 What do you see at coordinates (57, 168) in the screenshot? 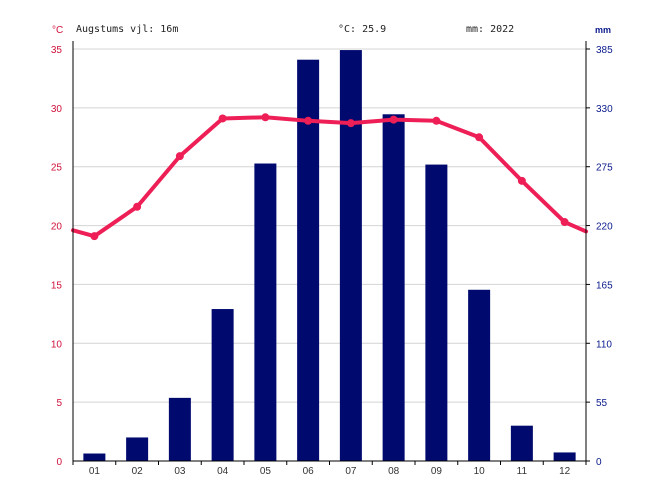
I see `left-tick-label: 25` at bounding box center [57, 168].